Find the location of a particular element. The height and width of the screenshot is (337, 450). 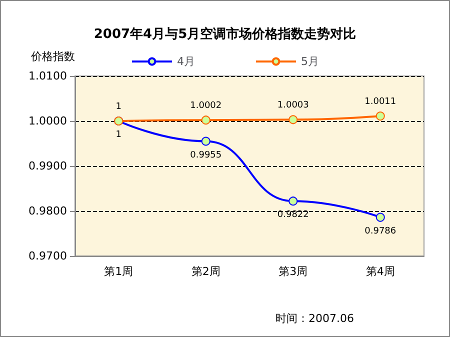

y-tick-label: 1.0100 is located at coordinates (47, 76).